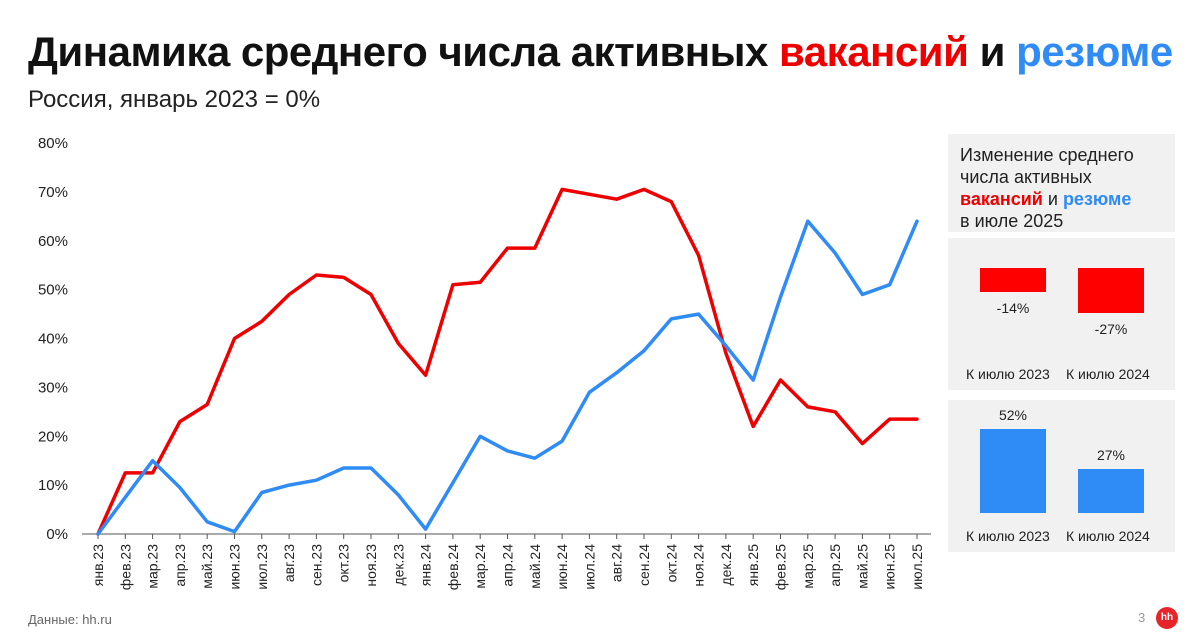 The height and width of the screenshot is (642, 1200). Describe the element at coordinates (644, 565) in the screenshot. I see `x-tick-label: сен.24` at that location.